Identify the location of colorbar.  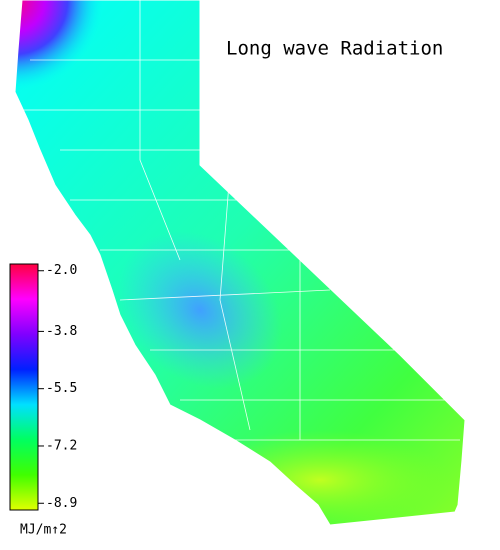
(24, 387).